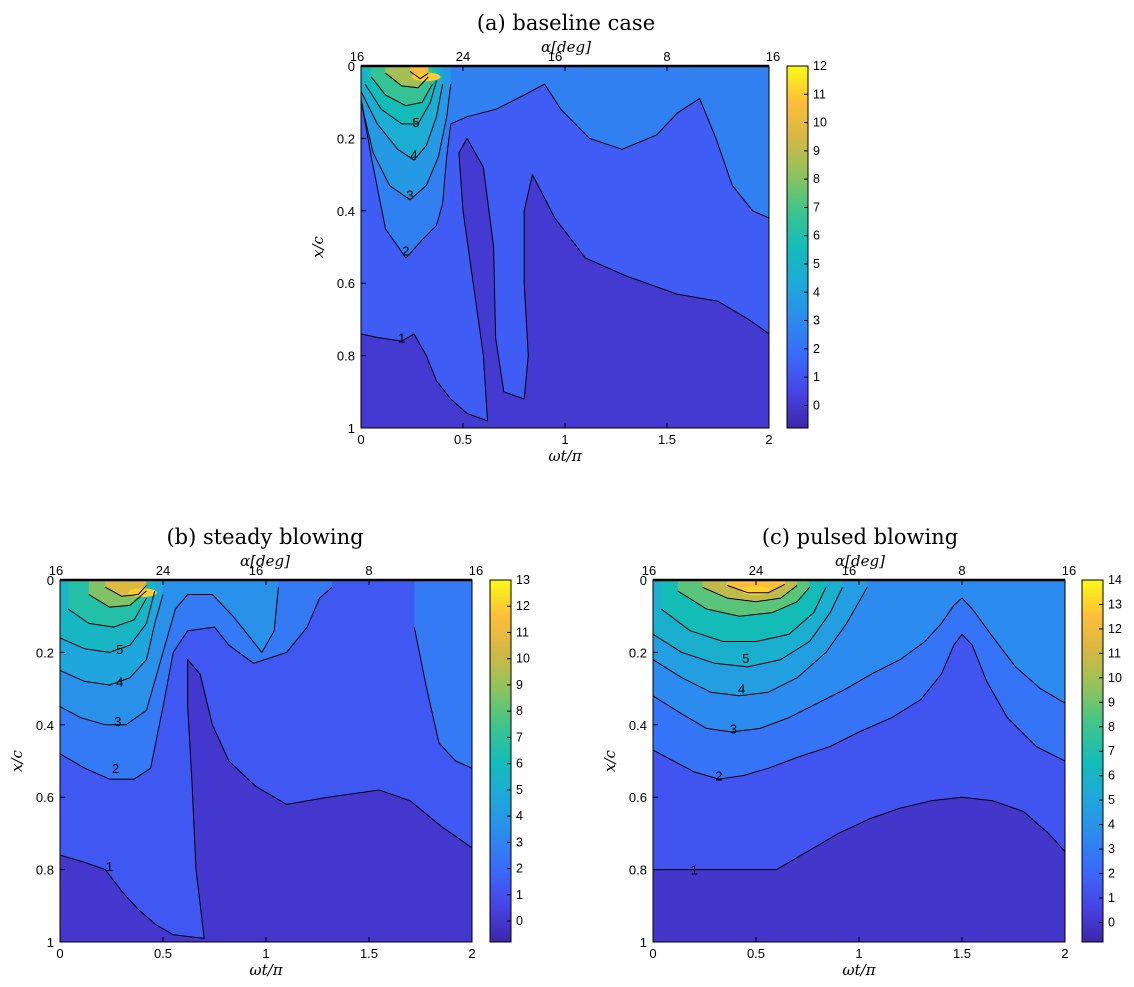 This screenshot has width=1134, height=987. I want to click on chart-title: (a) baseline case, so click(566, 23).